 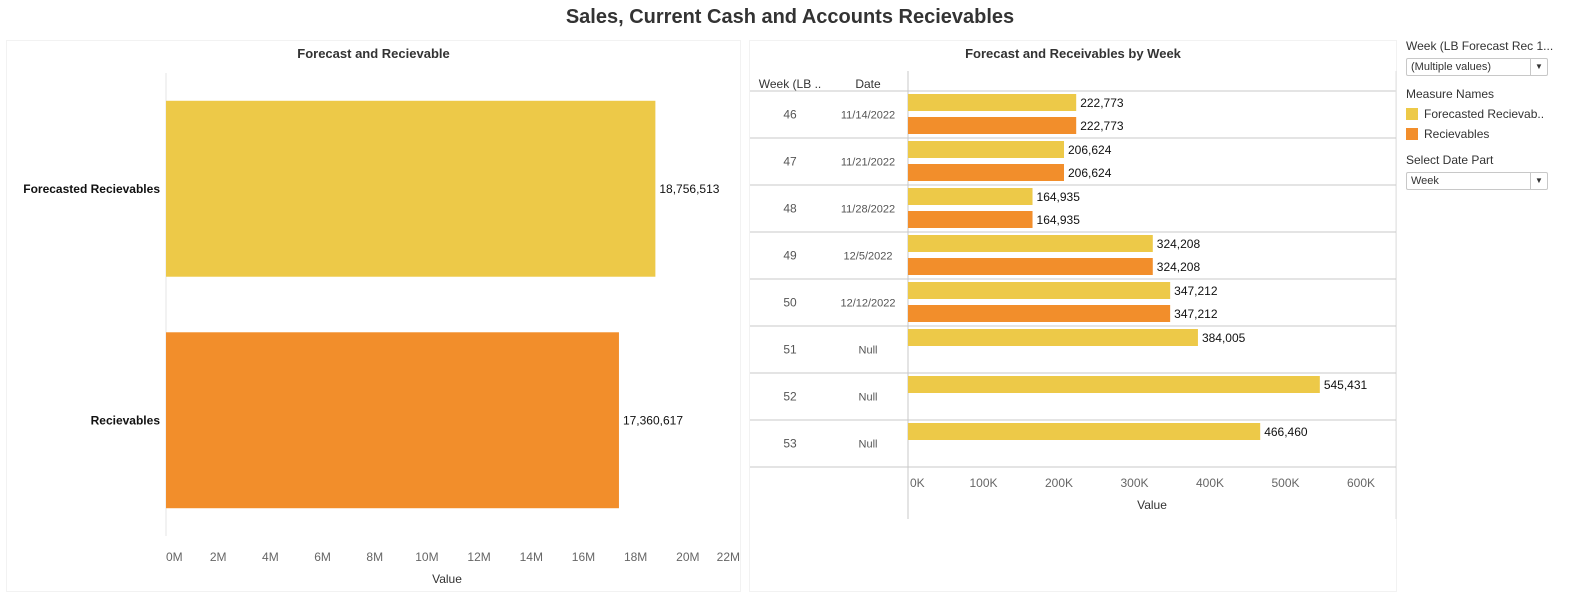 What do you see at coordinates (868, 84) in the screenshot?
I see `row-header-date: Date` at bounding box center [868, 84].